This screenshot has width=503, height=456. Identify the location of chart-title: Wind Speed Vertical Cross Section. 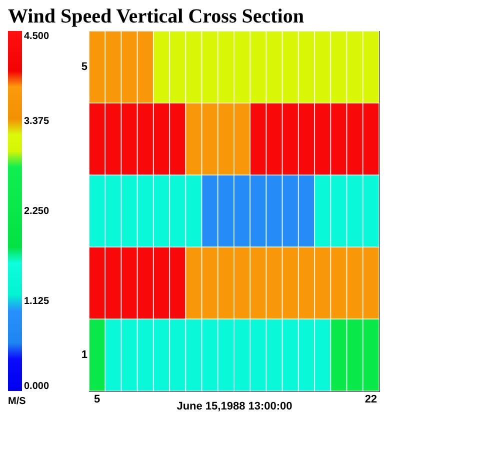
(156, 17).